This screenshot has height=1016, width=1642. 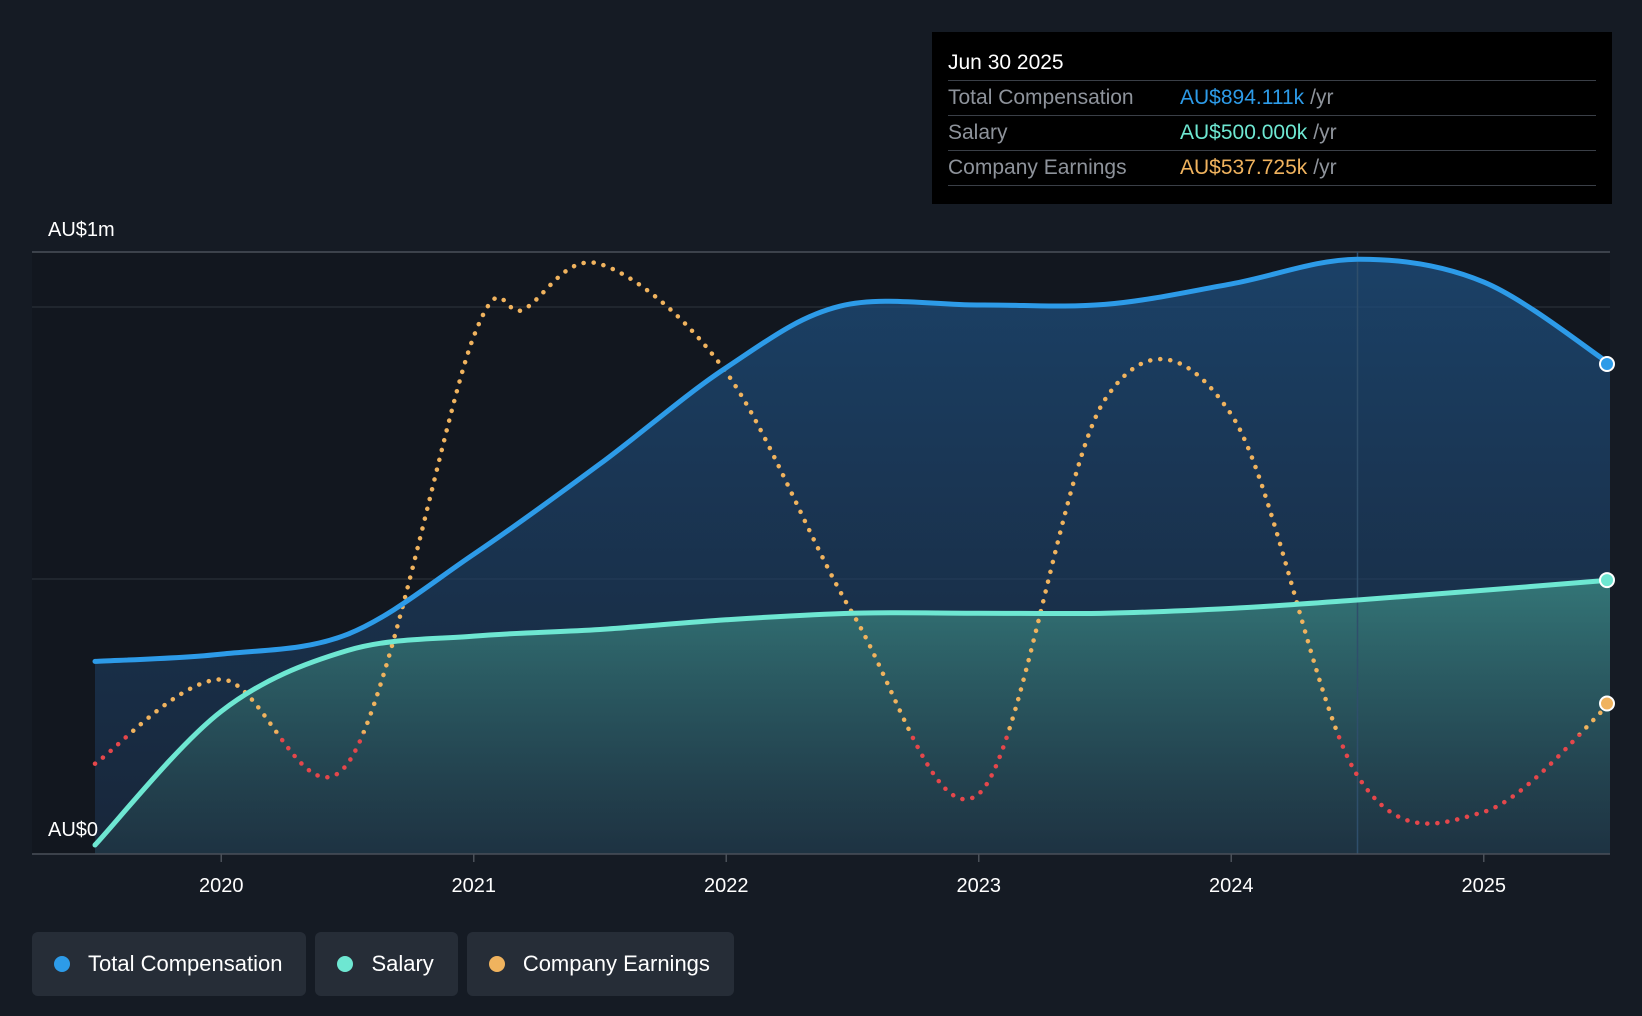 I want to click on x-axis-ticks: 2020 2021 2022 2023 2024 2025, so click(x=852, y=875).